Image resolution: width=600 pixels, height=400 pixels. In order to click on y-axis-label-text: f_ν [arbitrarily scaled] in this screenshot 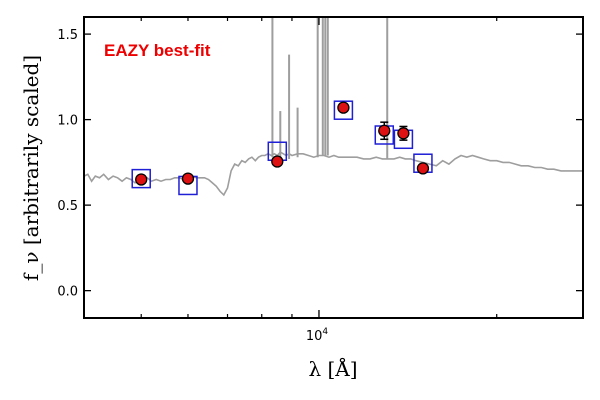, I will do `click(31, 168)`.